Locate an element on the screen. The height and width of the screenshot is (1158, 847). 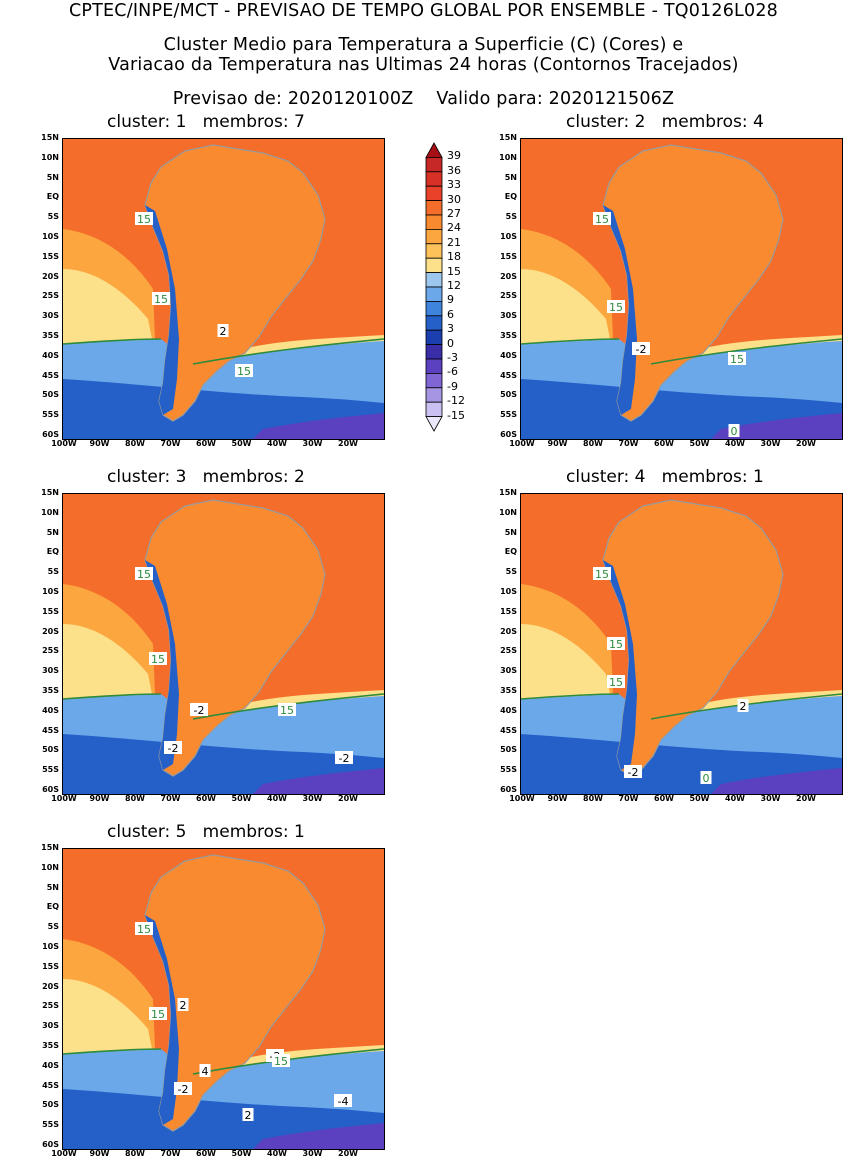
colorbar-label: 3 is located at coordinates (450, 329).